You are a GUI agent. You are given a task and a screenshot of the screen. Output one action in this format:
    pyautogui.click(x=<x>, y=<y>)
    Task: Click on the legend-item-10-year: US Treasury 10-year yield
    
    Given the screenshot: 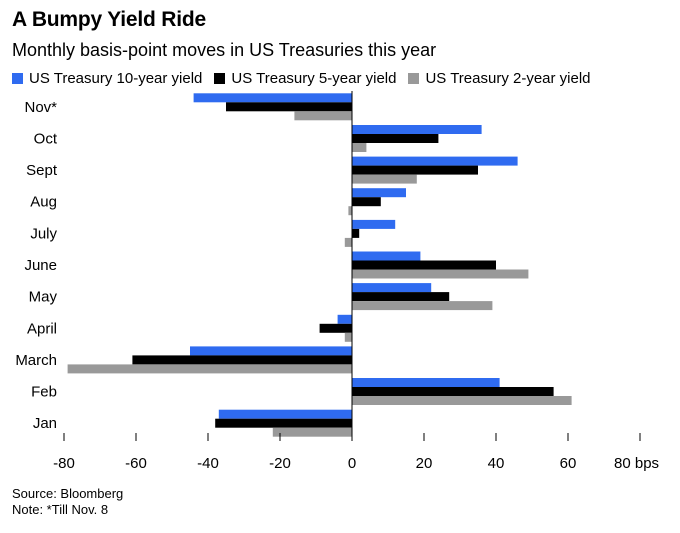 What is the action you would take?
    pyautogui.click(x=107, y=78)
    